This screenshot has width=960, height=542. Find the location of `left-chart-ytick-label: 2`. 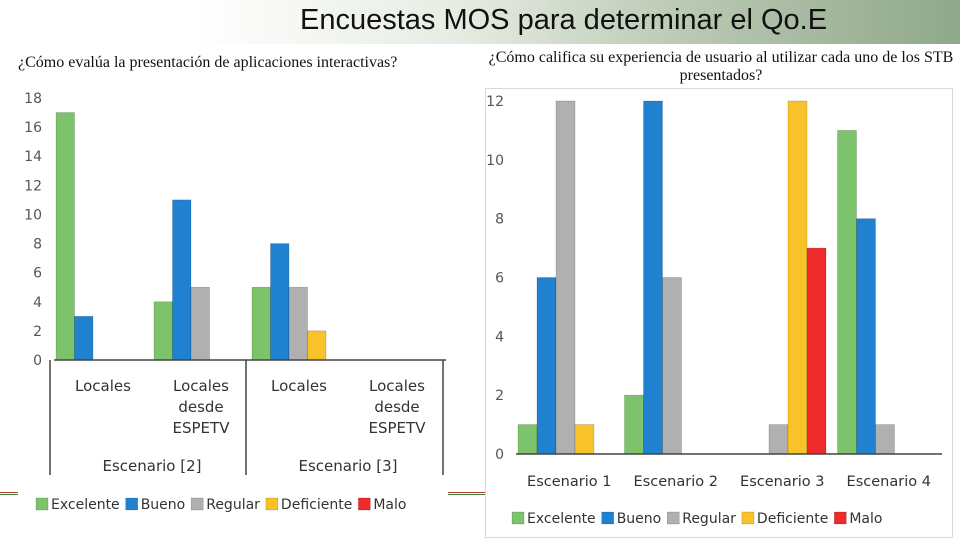

left-chart-ytick-label: 2 is located at coordinates (37, 332).